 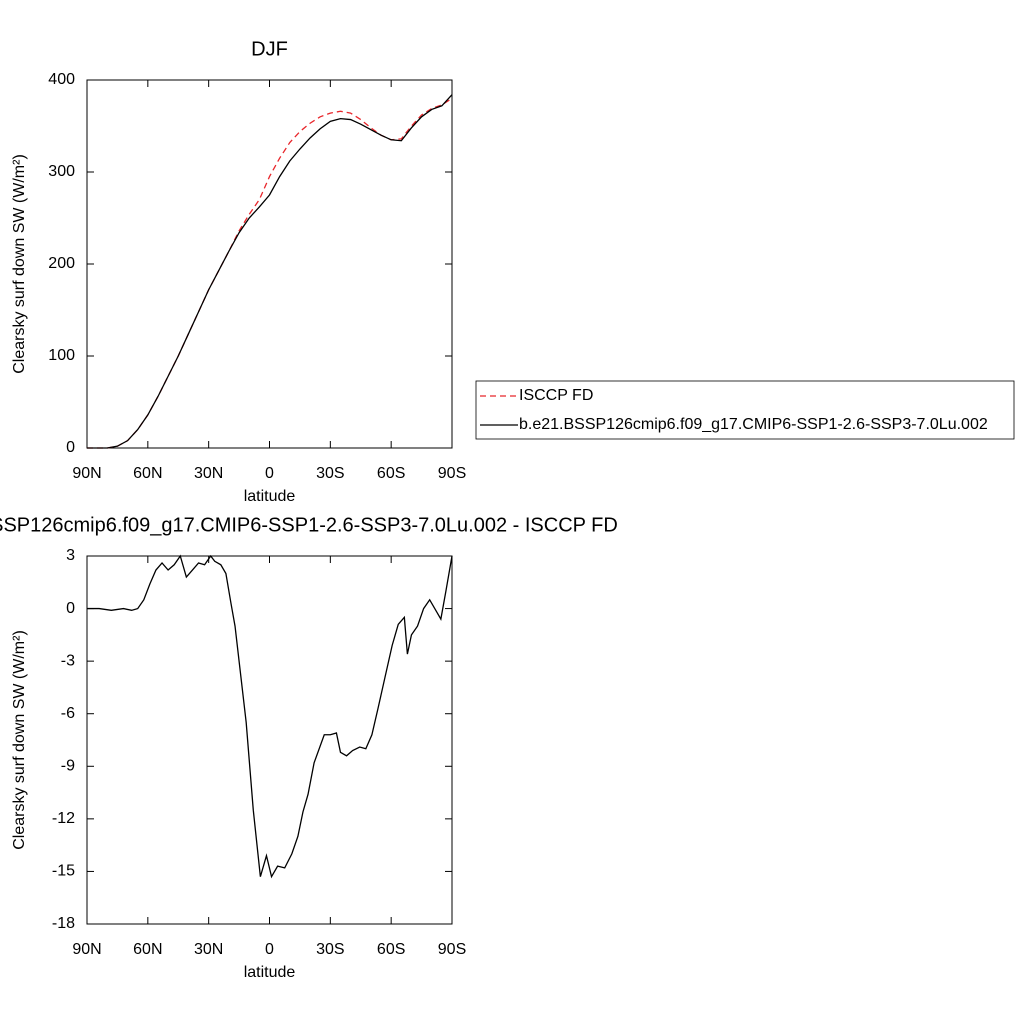 What do you see at coordinates (70, 555) in the screenshot?
I see `y-tick-label: 3` at bounding box center [70, 555].